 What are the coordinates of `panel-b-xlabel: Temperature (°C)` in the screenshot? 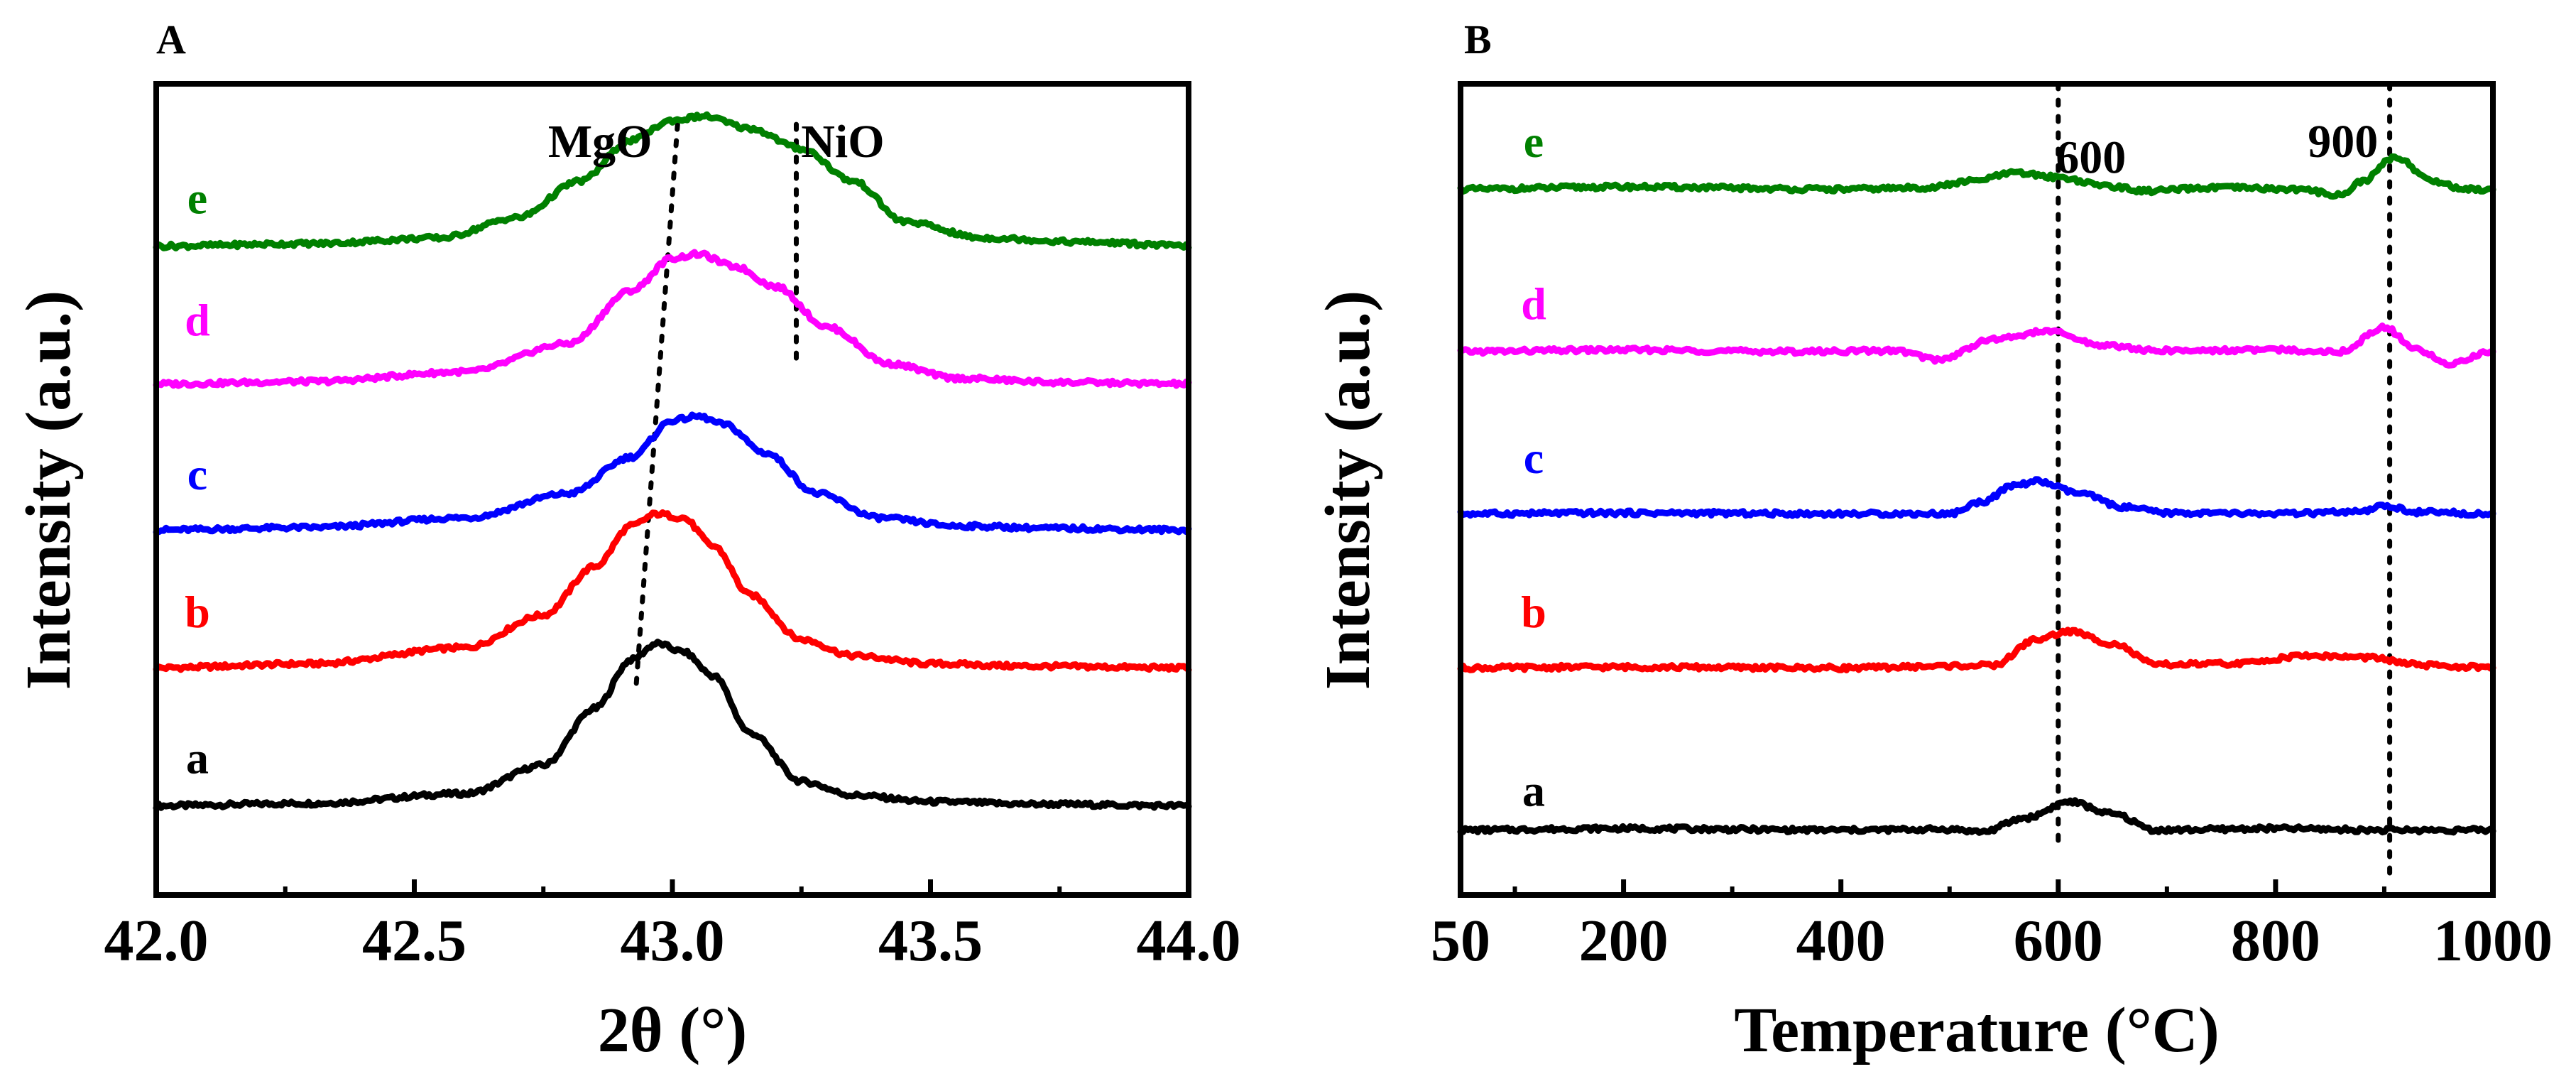 It's located at (1976, 1030).